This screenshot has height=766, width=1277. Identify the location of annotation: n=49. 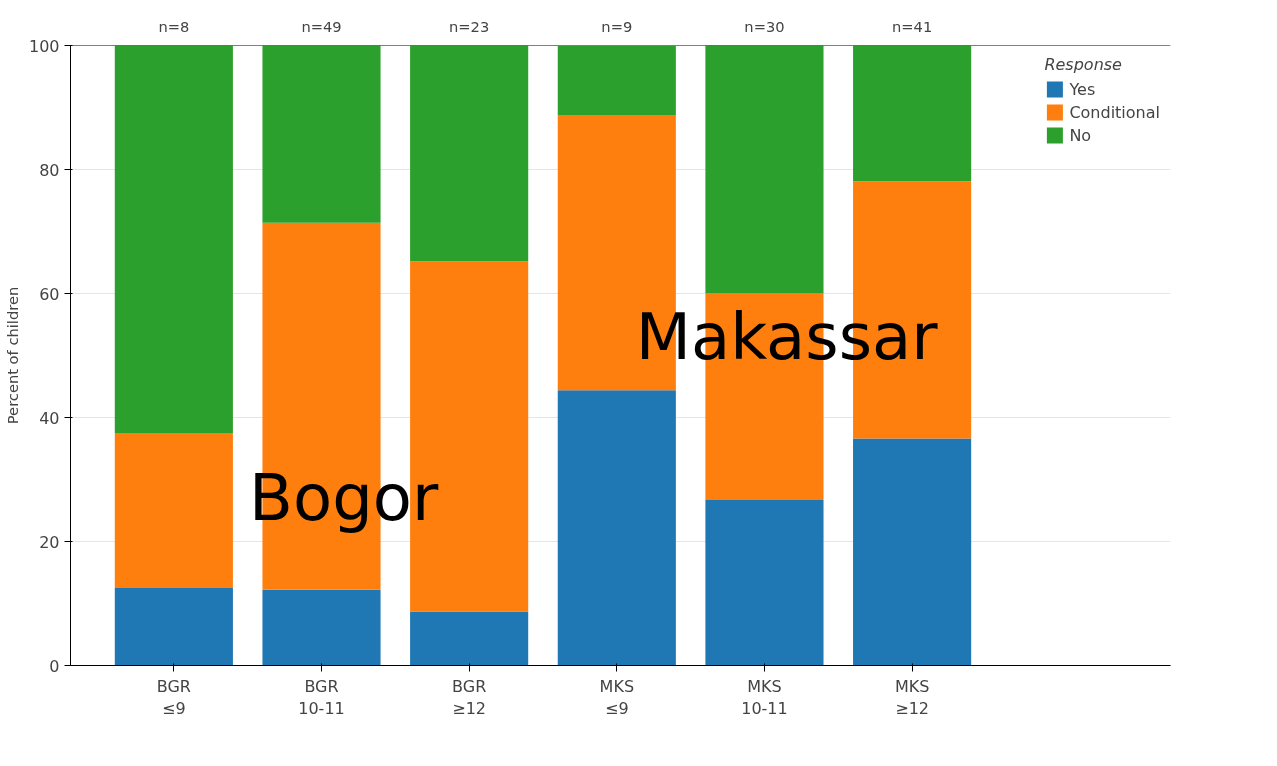
(321, 26).